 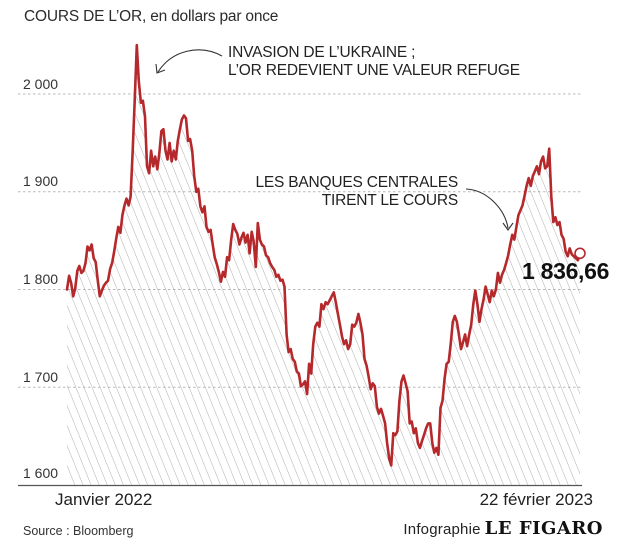 I want to click on chart-title: COURS DE L’OR, en dollars par once, so click(x=151, y=16).